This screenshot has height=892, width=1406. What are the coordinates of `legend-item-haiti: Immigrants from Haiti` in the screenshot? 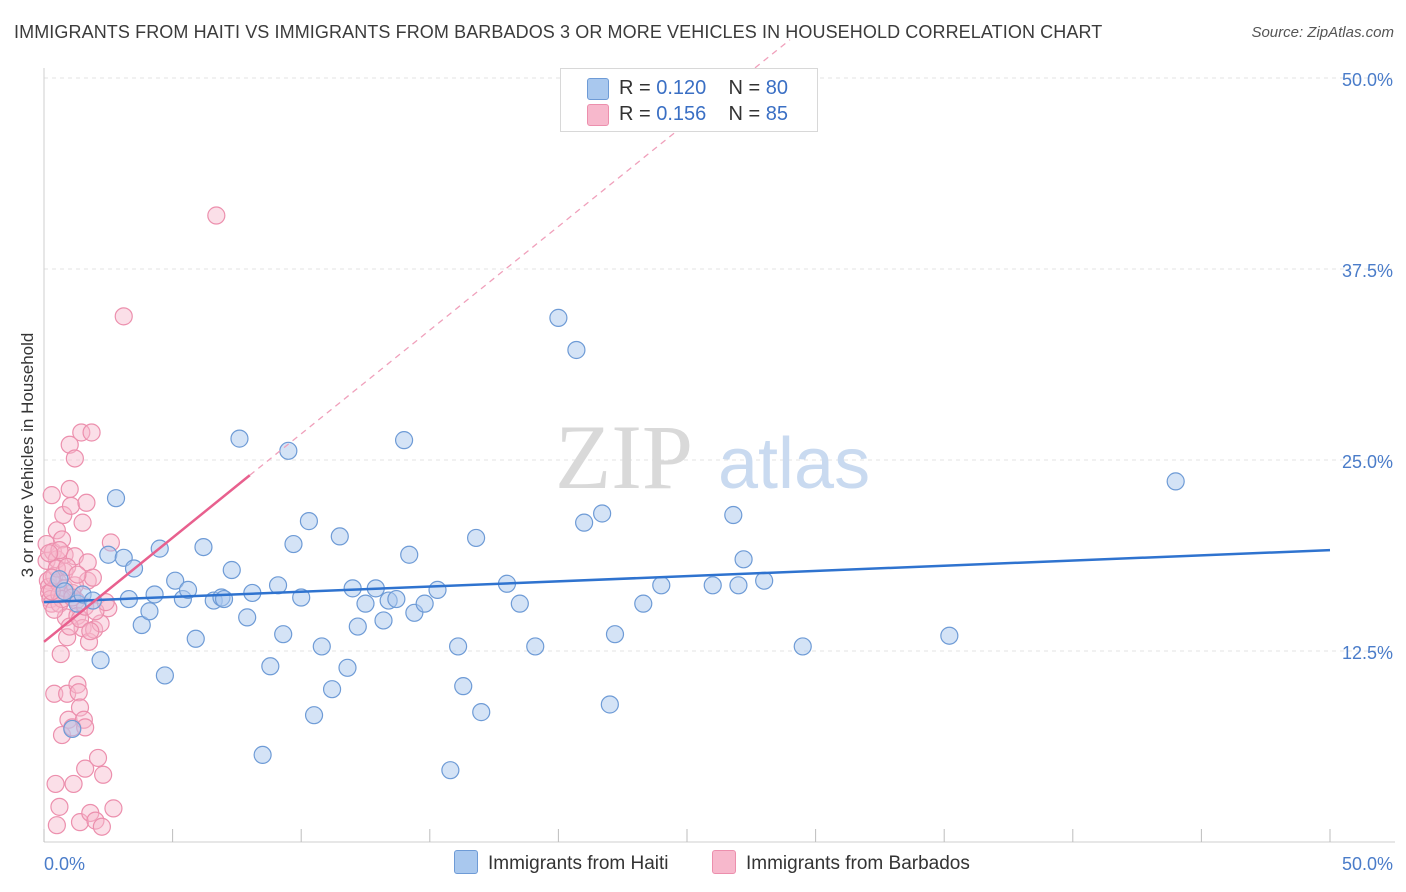 It's located at (561, 863).